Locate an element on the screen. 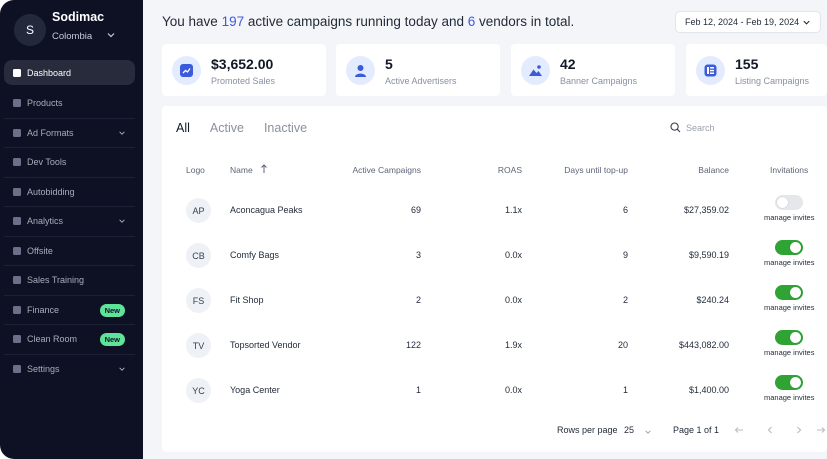 Image resolution: width=827 pixels, height=459 pixels. user-icon is located at coordinates (360, 70).